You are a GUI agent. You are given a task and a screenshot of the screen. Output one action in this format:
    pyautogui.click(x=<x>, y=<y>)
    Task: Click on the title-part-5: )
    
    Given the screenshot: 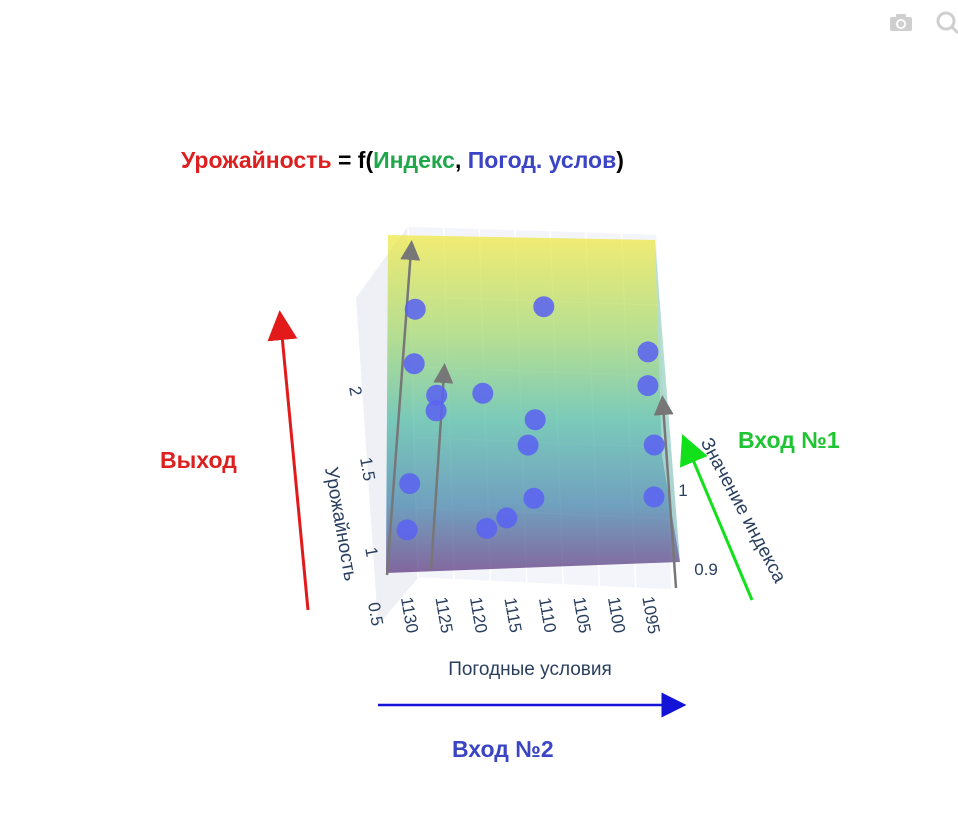 What is the action you would take?
    pyautogui.click(x=620, y=160)
    